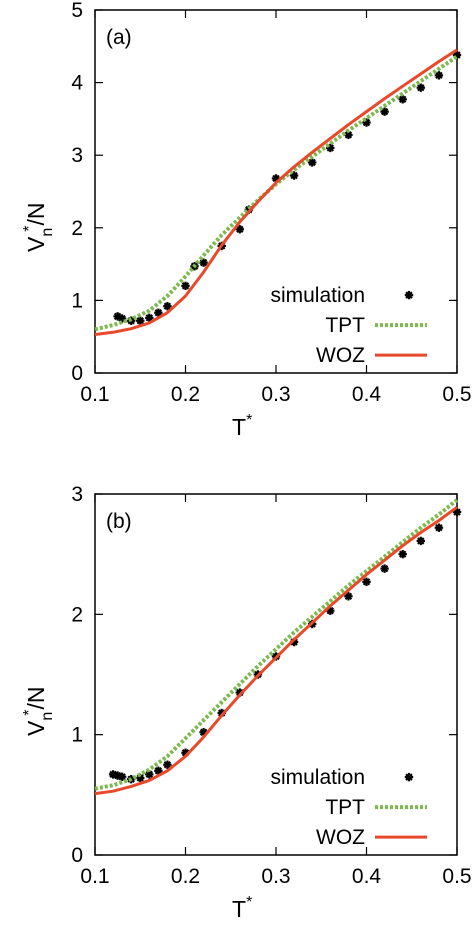  Describe the element at coordinates (456, 876) in the screenshot. I see `x-tick-label-b-4: 0.5` at that location.